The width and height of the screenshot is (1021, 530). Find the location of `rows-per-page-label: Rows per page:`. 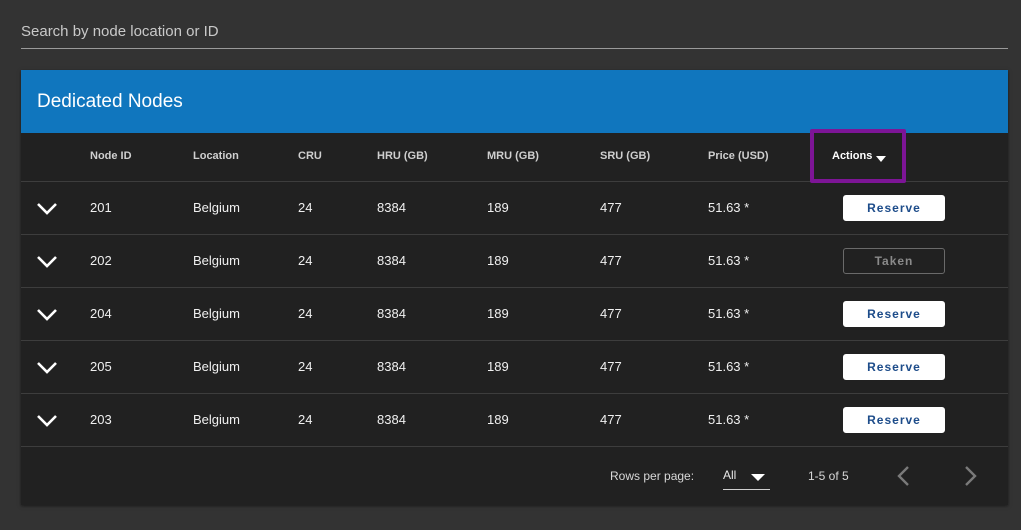

rows-per-page-label: Rows per page: is located at coordinates (652, 476).